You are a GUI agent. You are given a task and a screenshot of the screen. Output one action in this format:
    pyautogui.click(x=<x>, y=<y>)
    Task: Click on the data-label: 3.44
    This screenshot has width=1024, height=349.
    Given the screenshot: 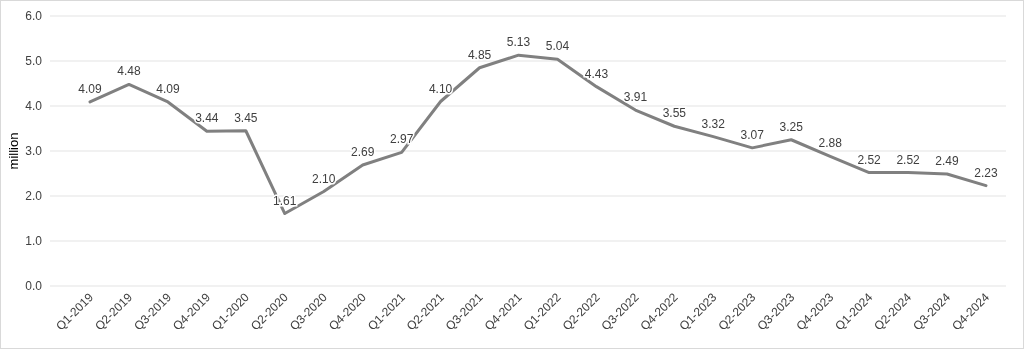 What is the action you would take?
    pyautogui.click(x=207, y=118)
    